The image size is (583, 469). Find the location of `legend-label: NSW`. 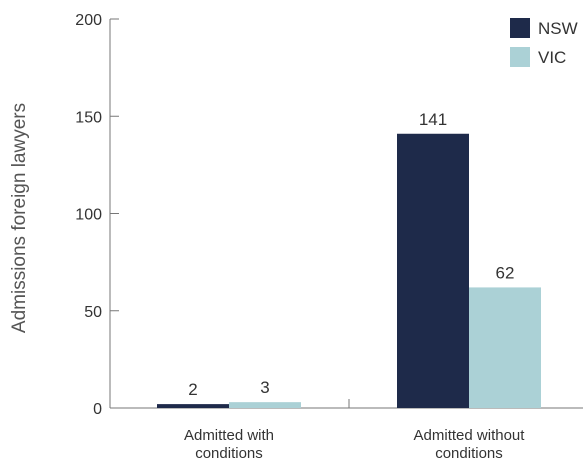

legend-label: NSW is located at coordinates (558, 28).